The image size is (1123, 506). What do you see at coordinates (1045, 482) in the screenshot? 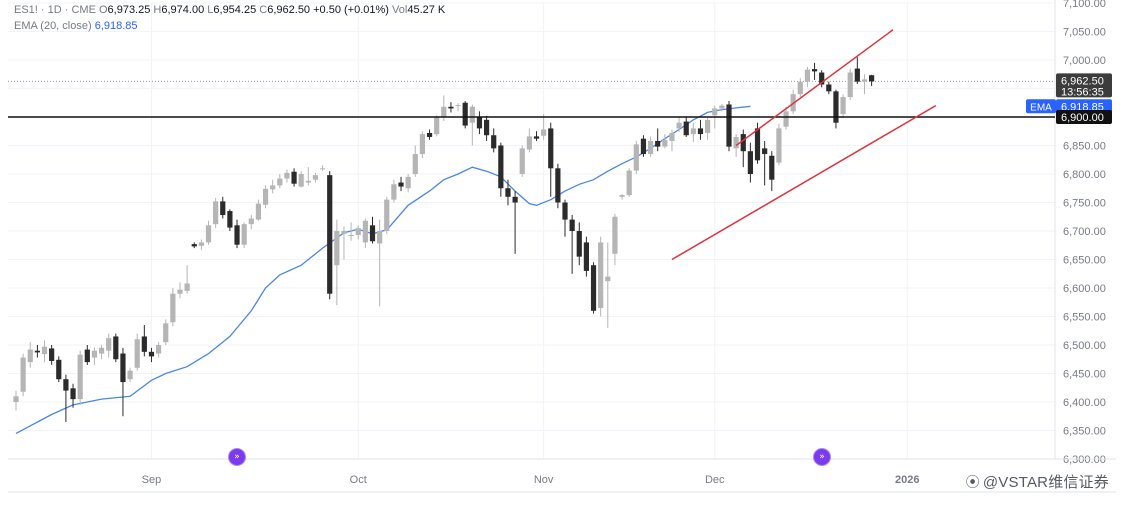
I see `watermark-text: @VSTAR维信证券` at bounding box center [1045, 482].